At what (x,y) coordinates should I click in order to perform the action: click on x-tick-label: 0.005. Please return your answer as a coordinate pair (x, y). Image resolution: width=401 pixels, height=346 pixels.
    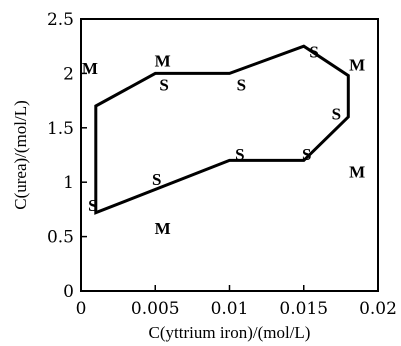
    Looking at the image, I should click on (155, 309).